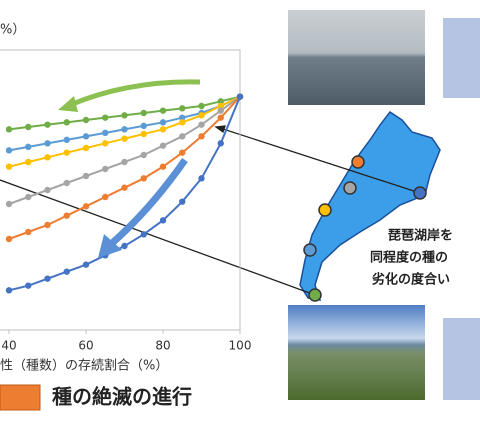  I want to click on photo-top, so click(356, 57).